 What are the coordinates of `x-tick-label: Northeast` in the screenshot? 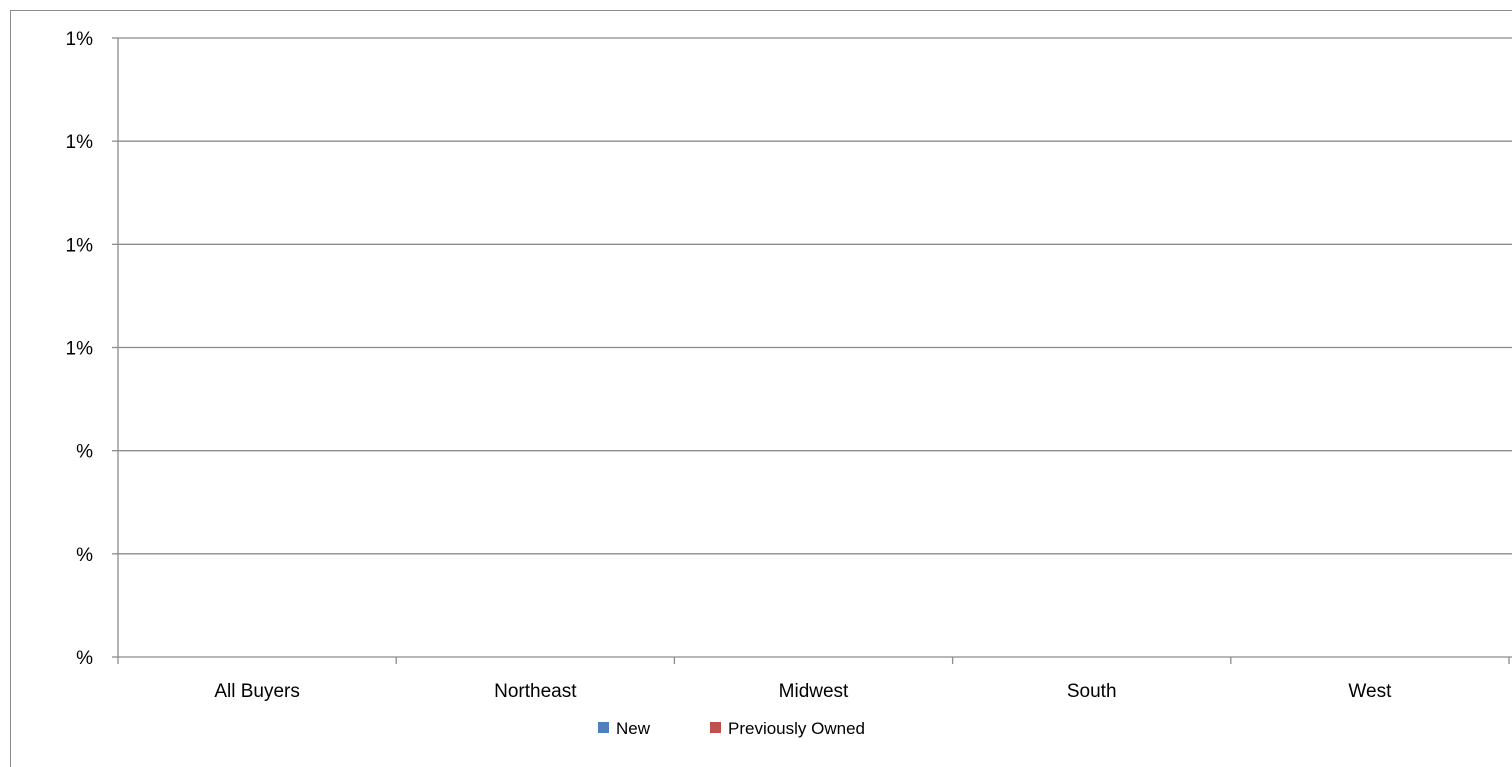 It's located at (535, 691).